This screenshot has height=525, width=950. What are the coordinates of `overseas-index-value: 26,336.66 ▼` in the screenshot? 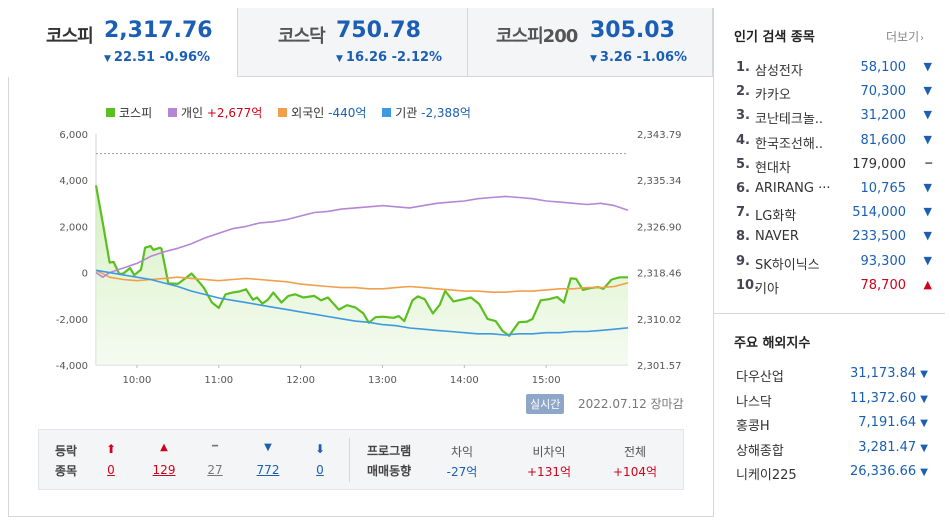 It's located at (888, 471).